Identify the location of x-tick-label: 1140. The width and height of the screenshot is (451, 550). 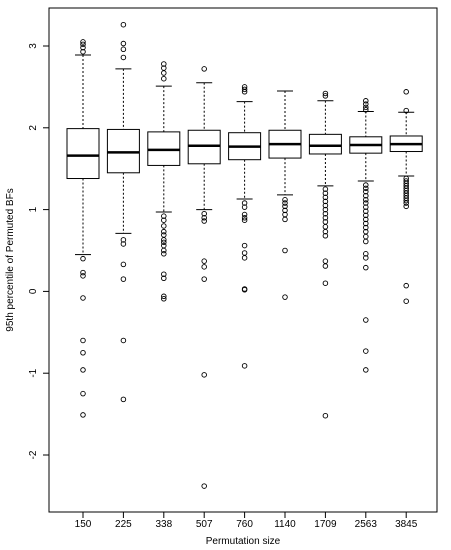
(285, 524).